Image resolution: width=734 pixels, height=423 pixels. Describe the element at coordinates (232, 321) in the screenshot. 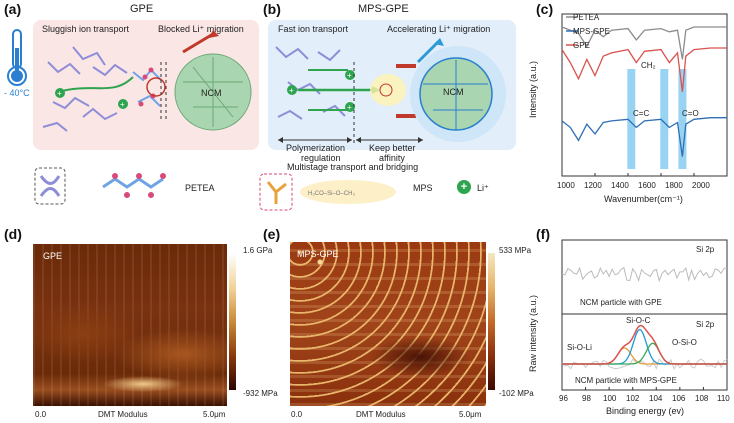

I see `panel-d-colorbar` at that location.